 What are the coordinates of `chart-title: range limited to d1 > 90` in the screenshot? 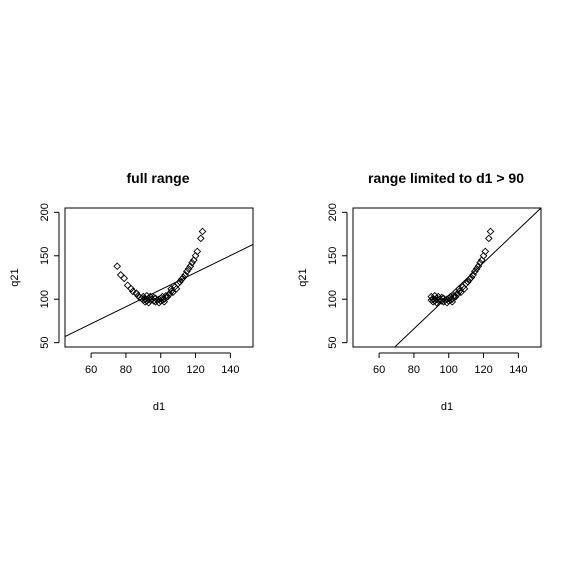 It's located at (446, 178).